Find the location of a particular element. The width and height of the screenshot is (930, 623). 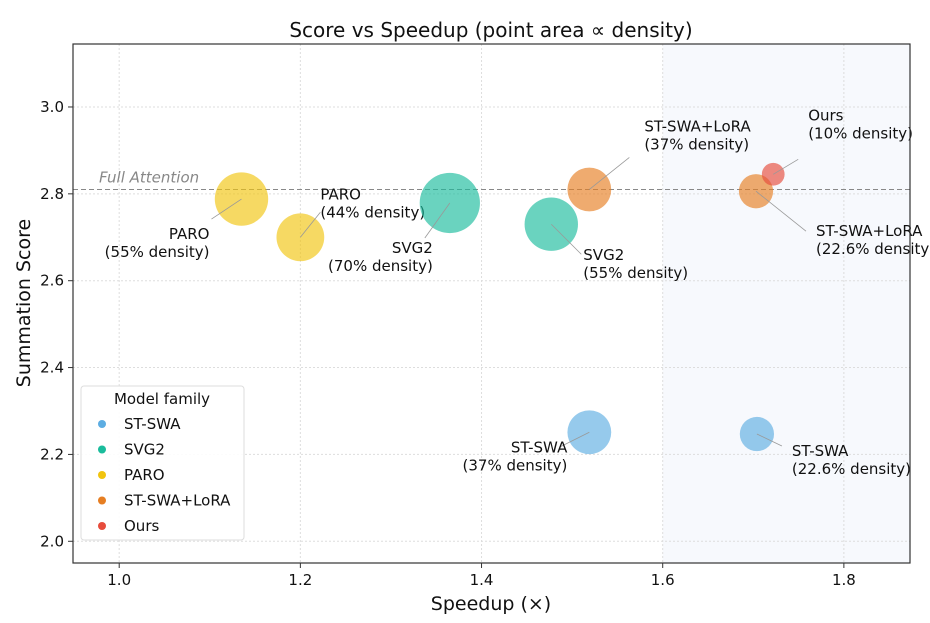

chart-title: Score vs Speedup (point area ∝ density) is located at coordinates (490, 30).